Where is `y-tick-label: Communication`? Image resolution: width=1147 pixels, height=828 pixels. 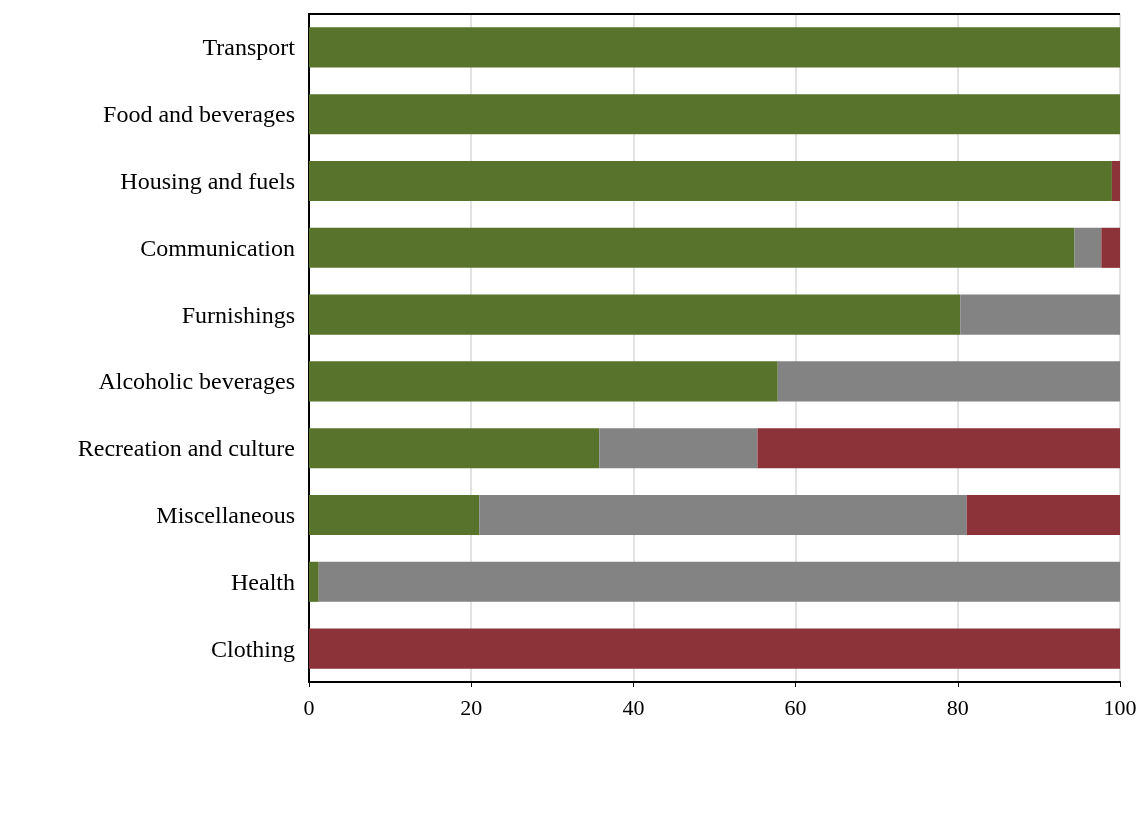 y-tick-label: Communication is located at coordinates (217, 247).